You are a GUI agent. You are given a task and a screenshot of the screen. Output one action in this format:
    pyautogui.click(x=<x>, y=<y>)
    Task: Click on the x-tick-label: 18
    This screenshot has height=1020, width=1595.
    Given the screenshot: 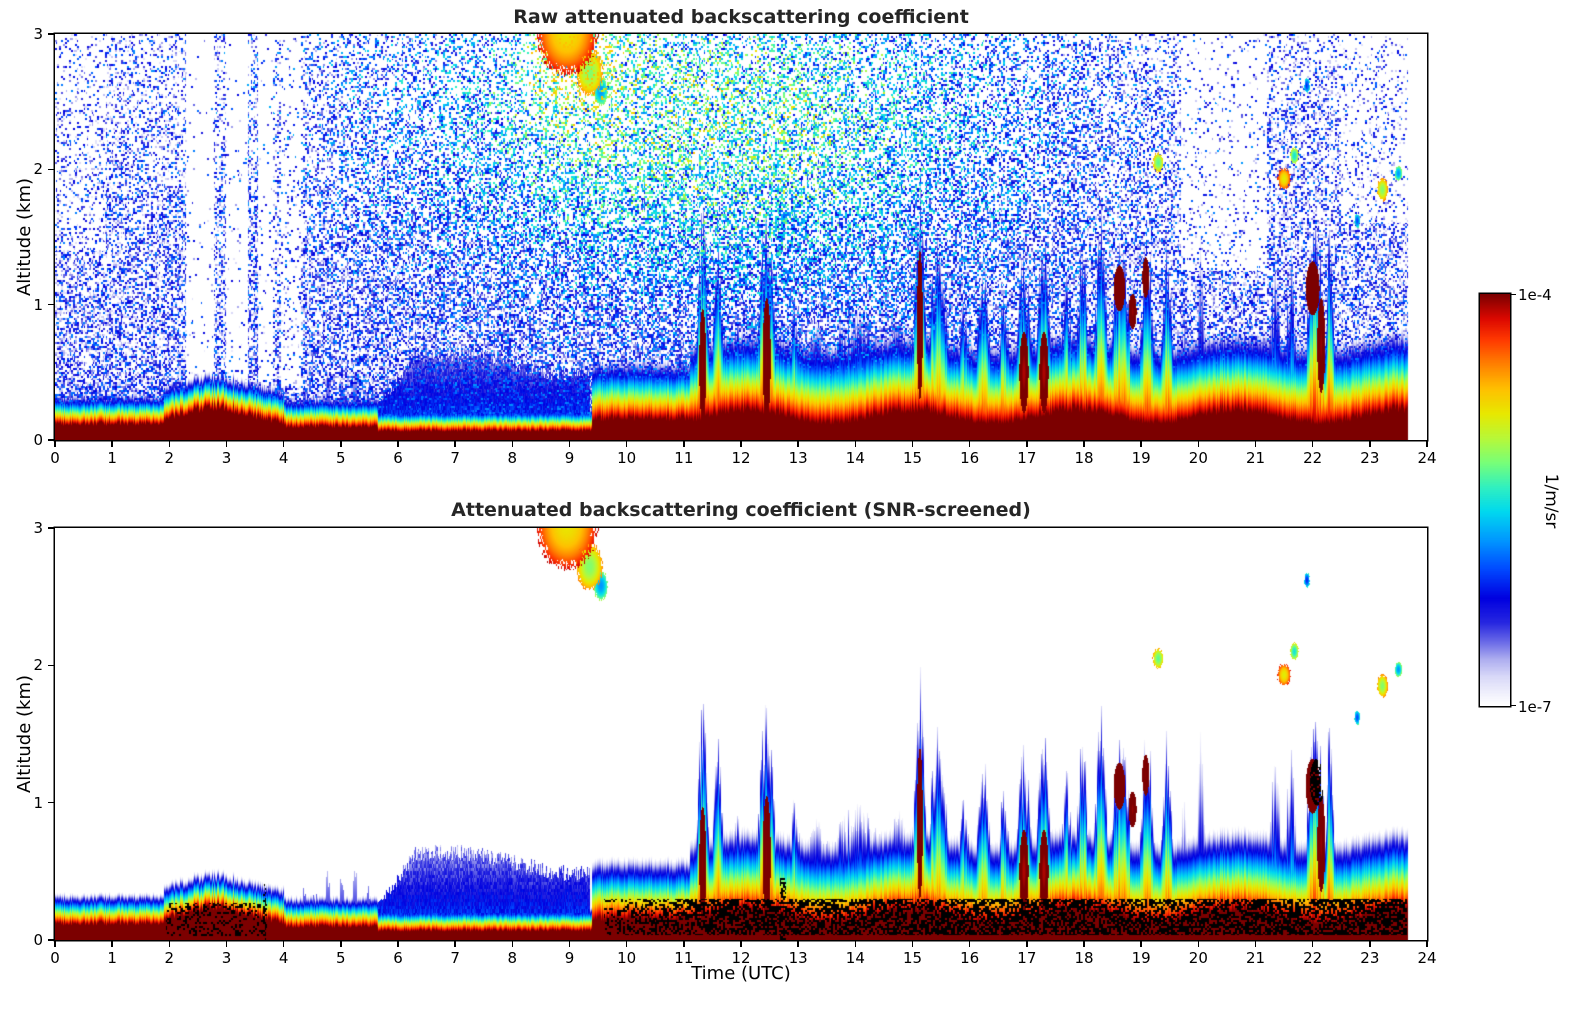 What is the action you would take?
    pyautogui.click(x=1084, y=458)
    